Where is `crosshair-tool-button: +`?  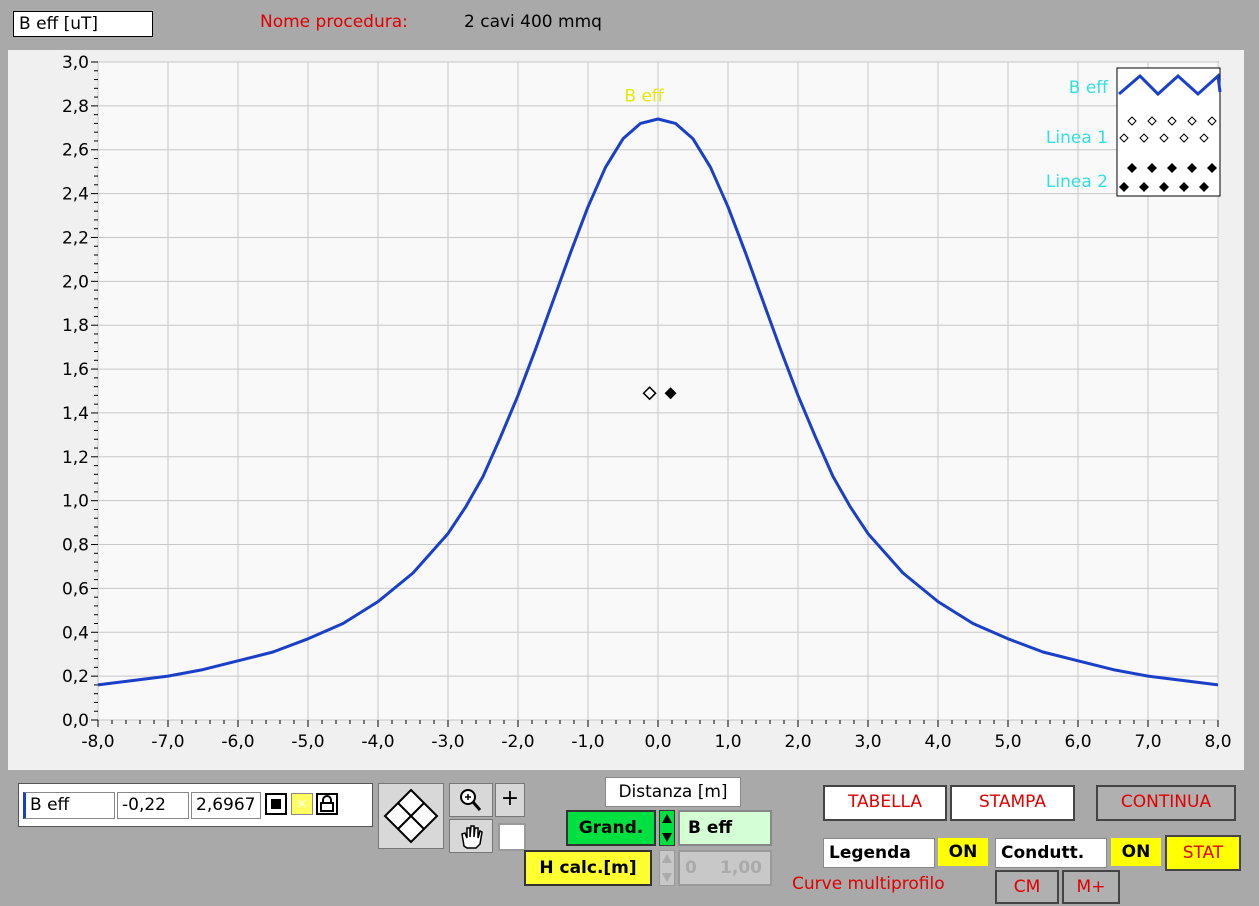
crosshair-tool-button: + is located at coordinates (510, 800).